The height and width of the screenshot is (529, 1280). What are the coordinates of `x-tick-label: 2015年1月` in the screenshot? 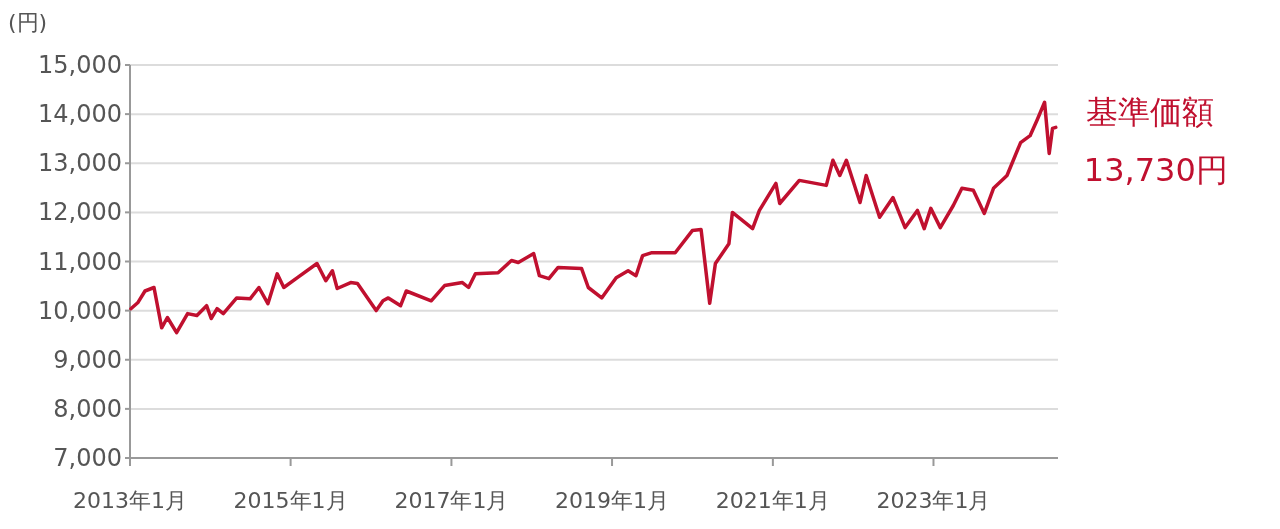 It's located at (290, 500).